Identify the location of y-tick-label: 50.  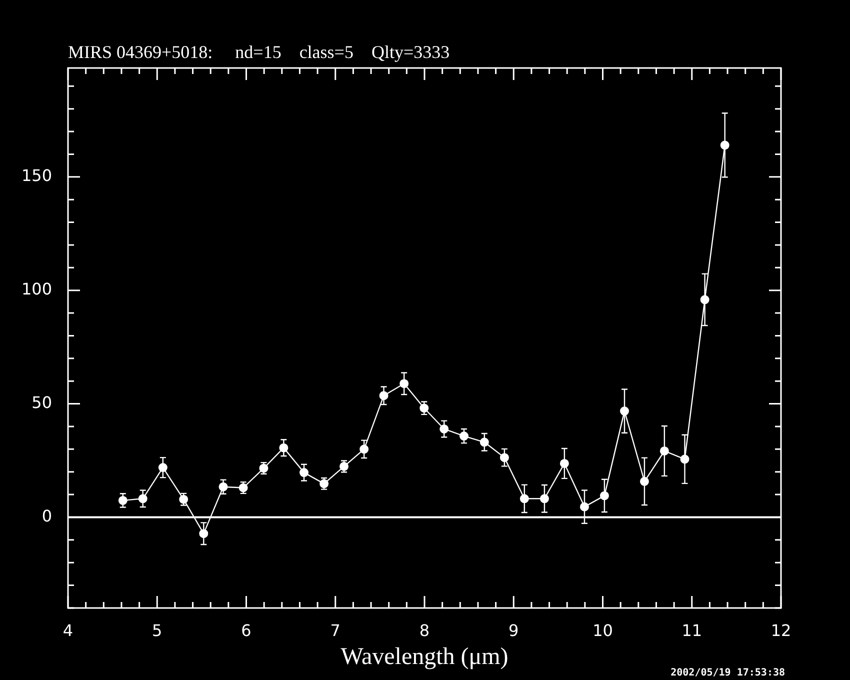
(42, 402).